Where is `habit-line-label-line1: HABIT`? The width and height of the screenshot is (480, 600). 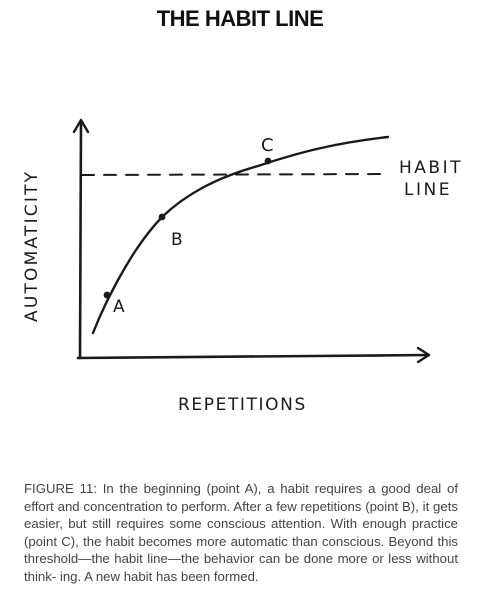 habit-line-label-line1: HABIT is located at coordinates (431, 168).